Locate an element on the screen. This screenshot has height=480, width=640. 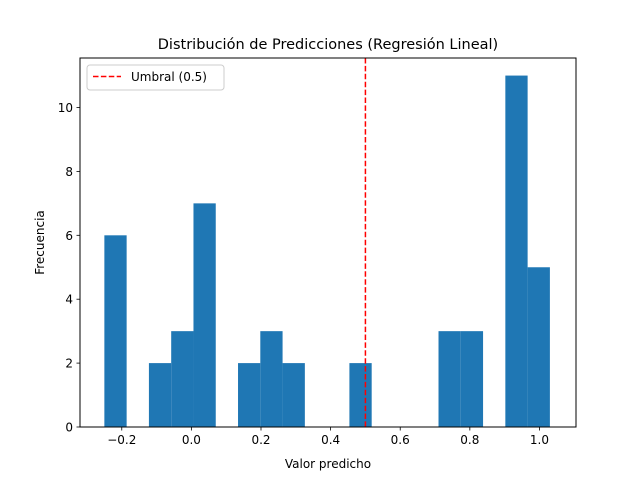
y-axis-label: Frecuencia is located at coordinates (40, 242).